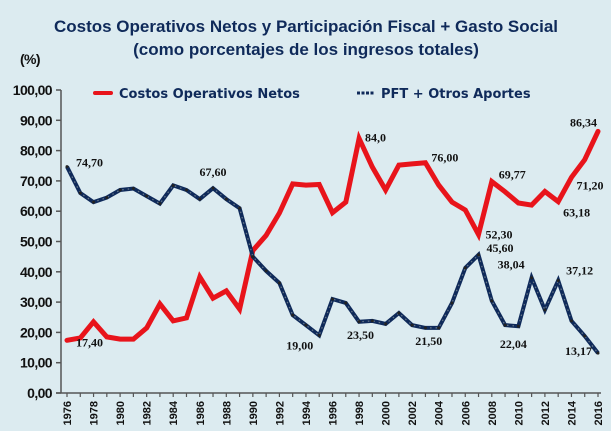 The width and height of the screenshot is (611, 431). What do you see at coordinates (36, 120) in the screenshot?
I see `y-tick-label: 90,00` at bounding box center [36, 120].